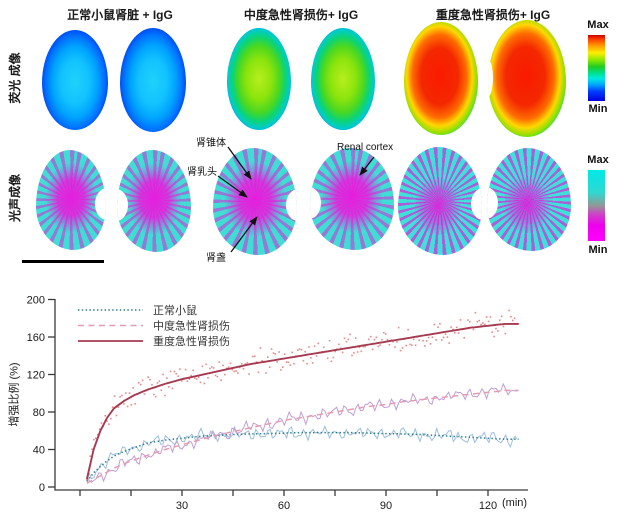 This screenshot has height=523, width=640. What do you see at coordinates (598, 250) in the screenshot?
I see `photoacoustic-colorbar-min-label: Min` at bounding box center [598, 250].